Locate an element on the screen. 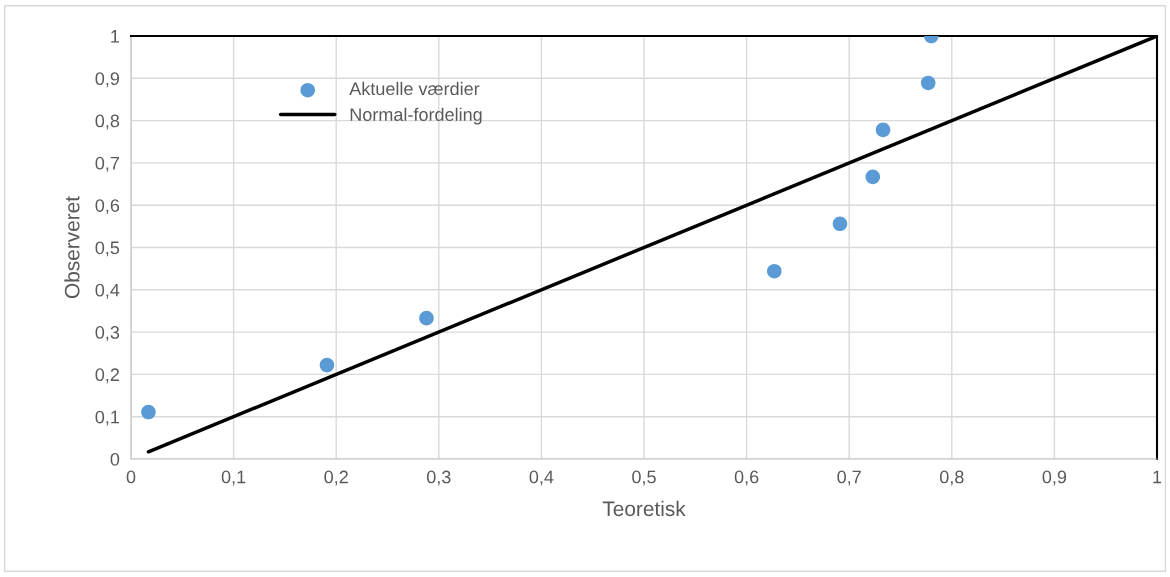  x-tick-label: 0,5 is located at coordinates (644, 478).